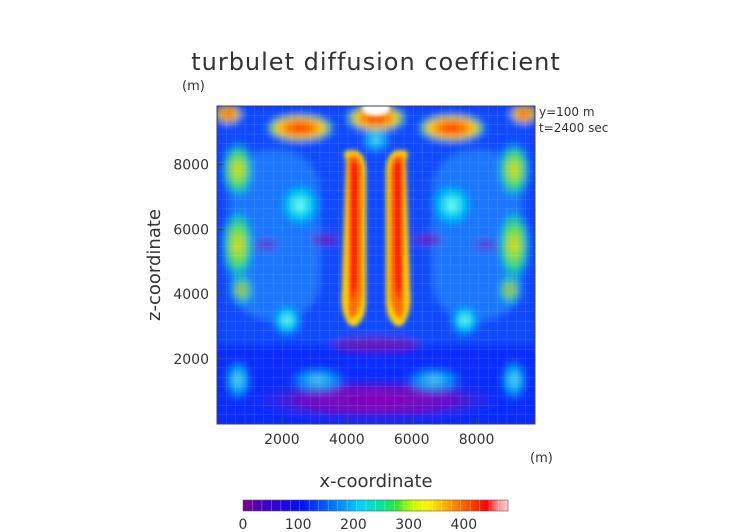 The width and height of the screenshot is (752, 532). I want to click on colorbar-ticks: 0 100 200 300 400, so click(369, 516).